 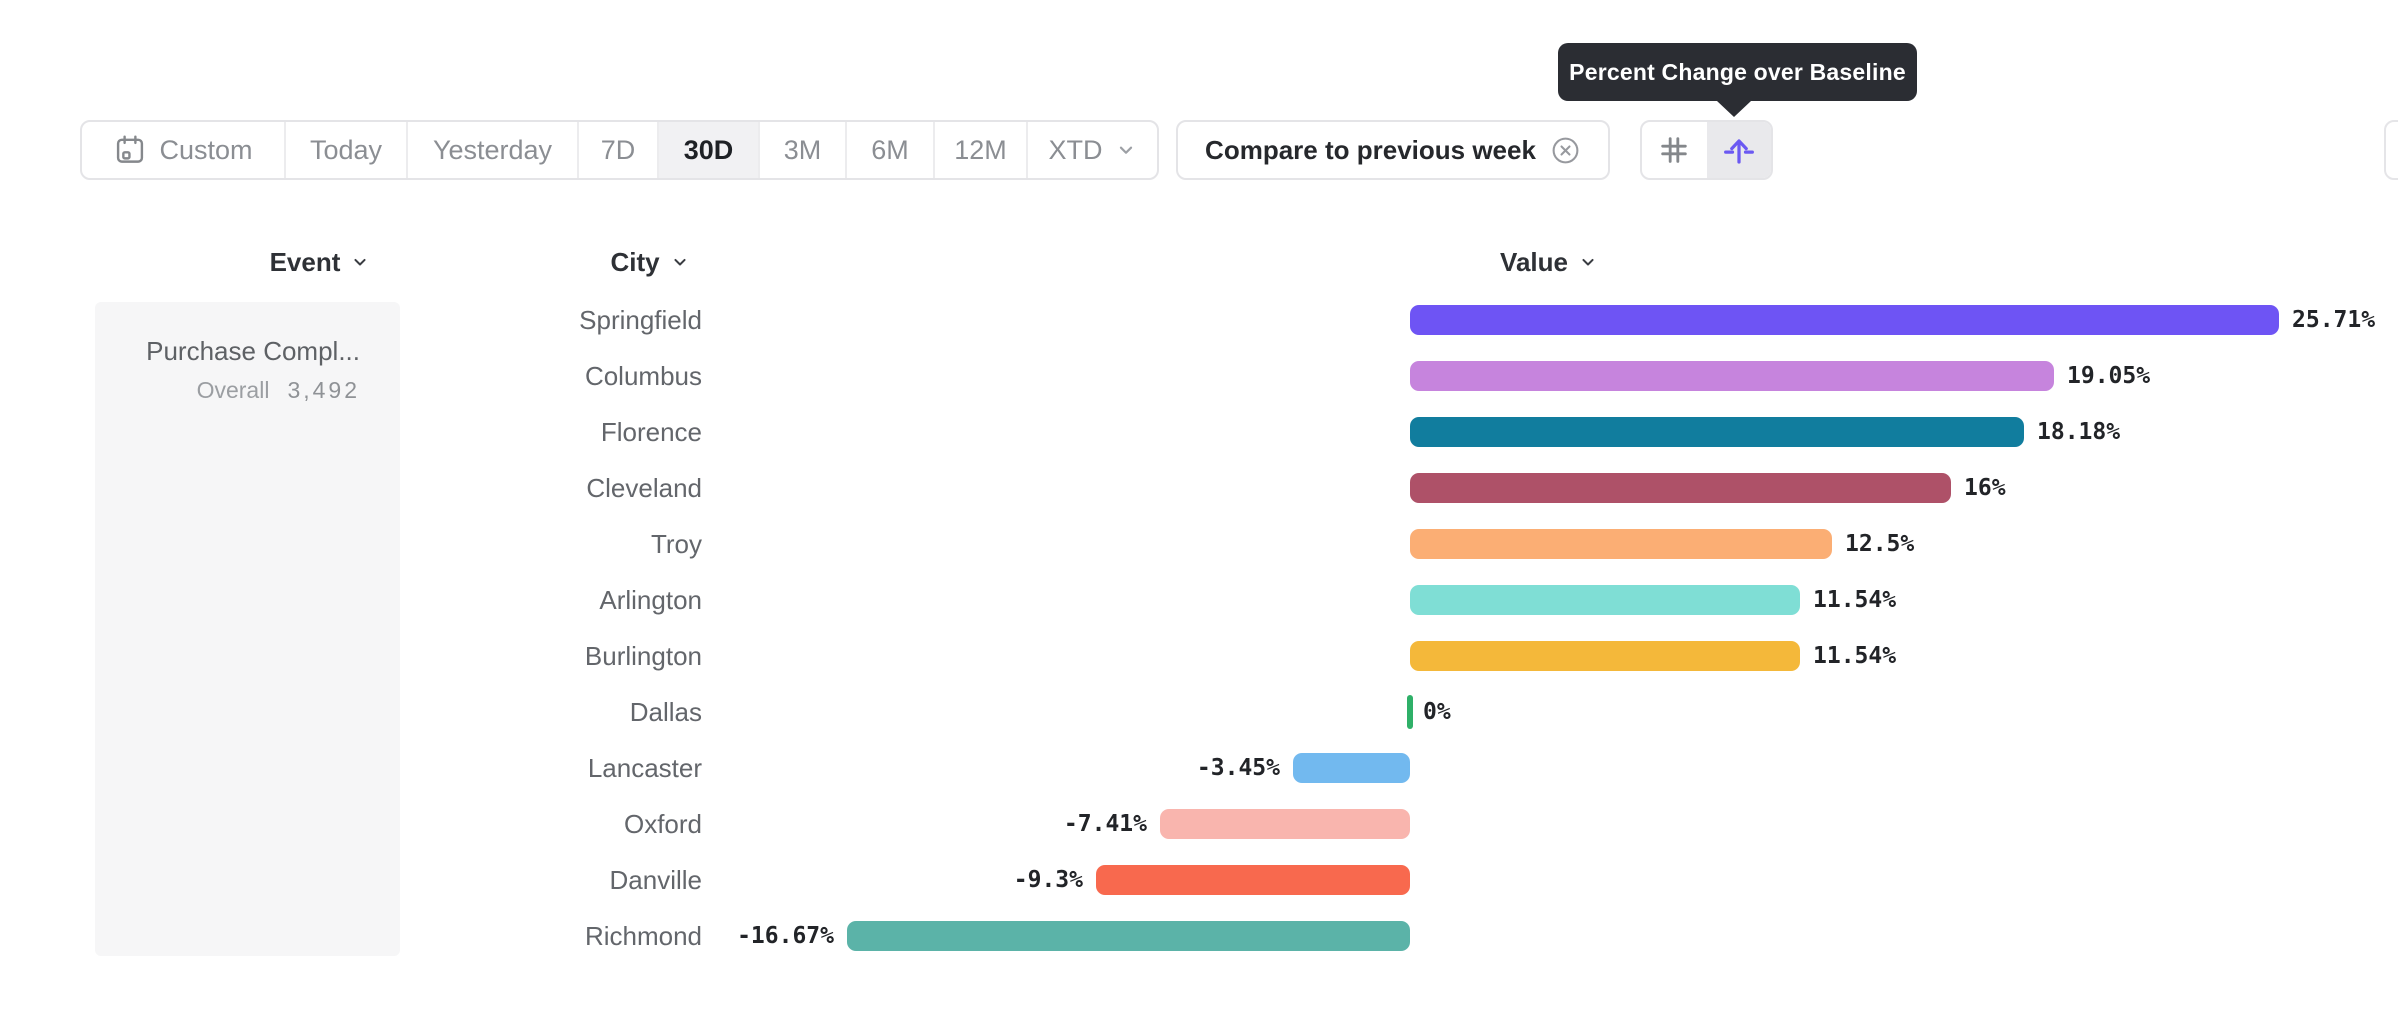 What do you see at coordinates (635, 261) in the screenshot?
I see `column-header-city-label: City` at bounding box center [635, 261].